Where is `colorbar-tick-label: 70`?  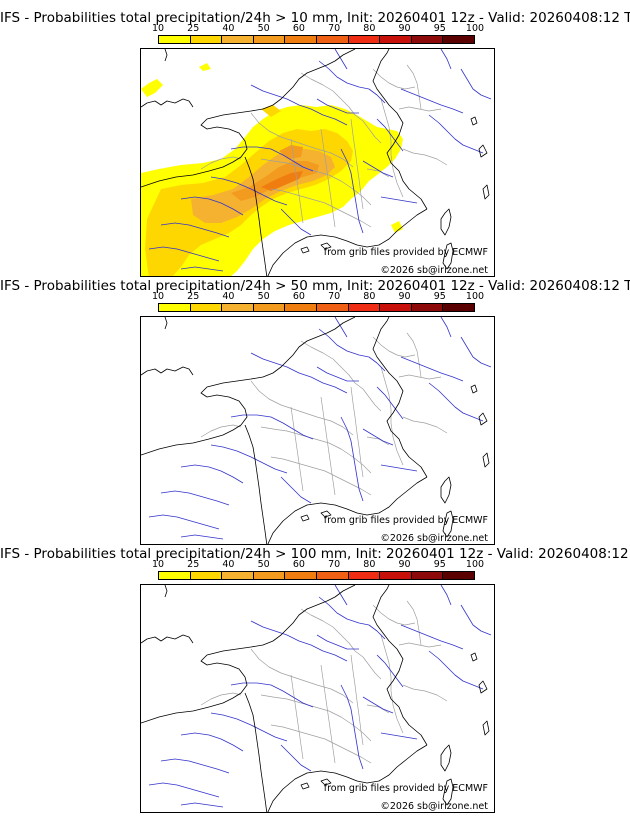 colorbar-tick-label: 70 is located at coordinates (334, 296).